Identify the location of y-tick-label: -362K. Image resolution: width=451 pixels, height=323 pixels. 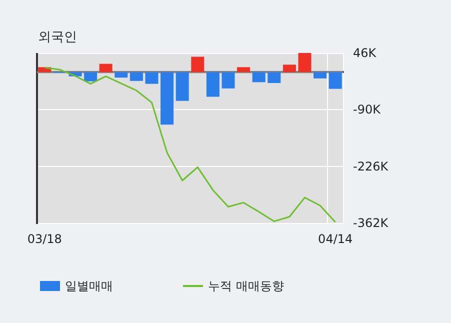
(371, 223).